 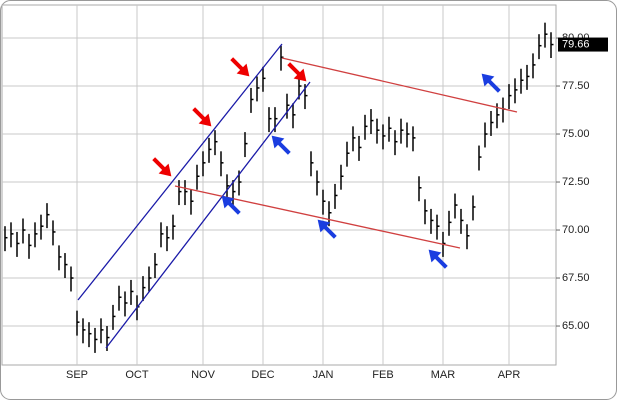 What do you see at coordinates (262, 375) in the screenshot?
I see `x-tick-label: DEC` at bounding box center [262, 375].